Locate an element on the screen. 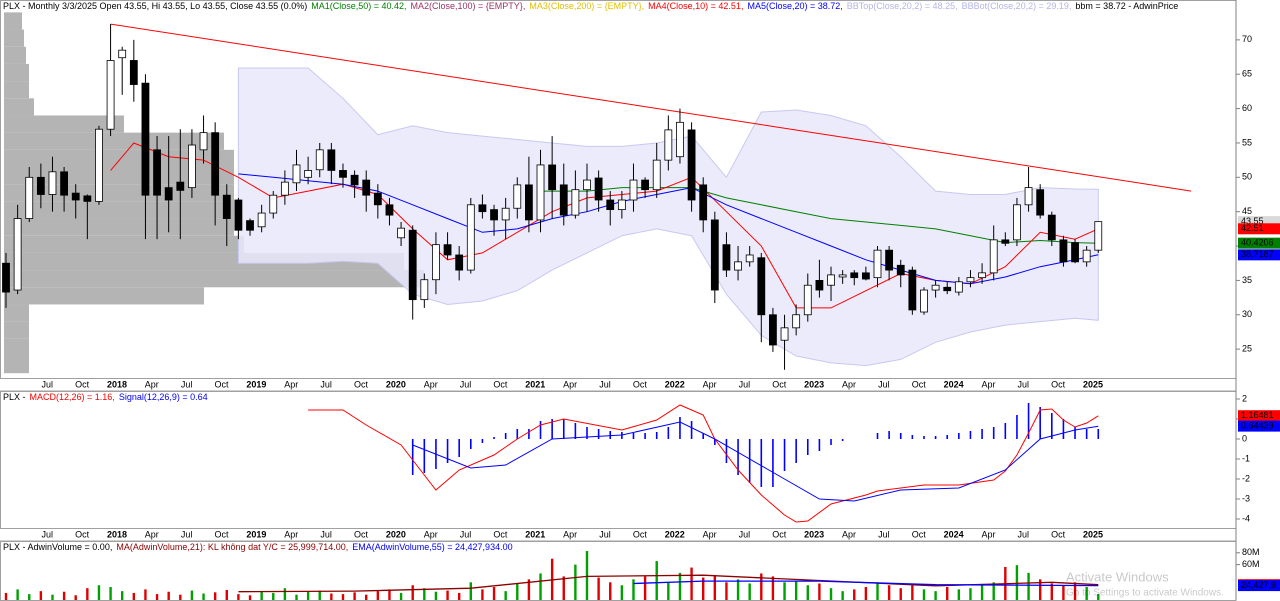 The width and height of the screenshot is (1280, 601). legend-entry: PLX - is located at coordinates (14, 397).